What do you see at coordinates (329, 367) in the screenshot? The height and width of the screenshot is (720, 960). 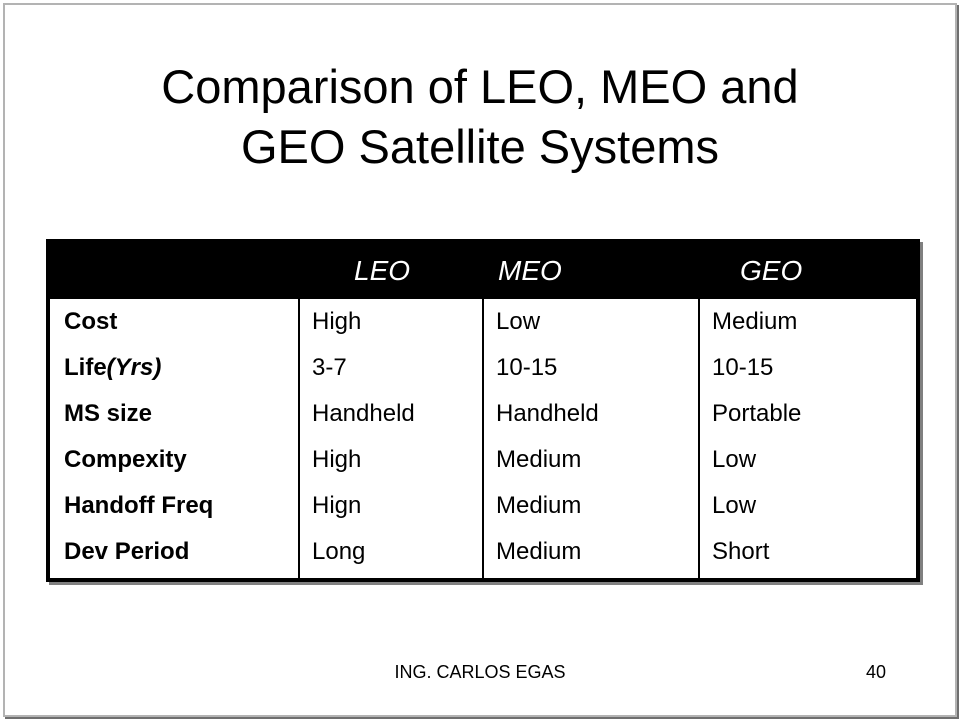 I see `table-cell: 3-7` at bounding box center [329, 367].